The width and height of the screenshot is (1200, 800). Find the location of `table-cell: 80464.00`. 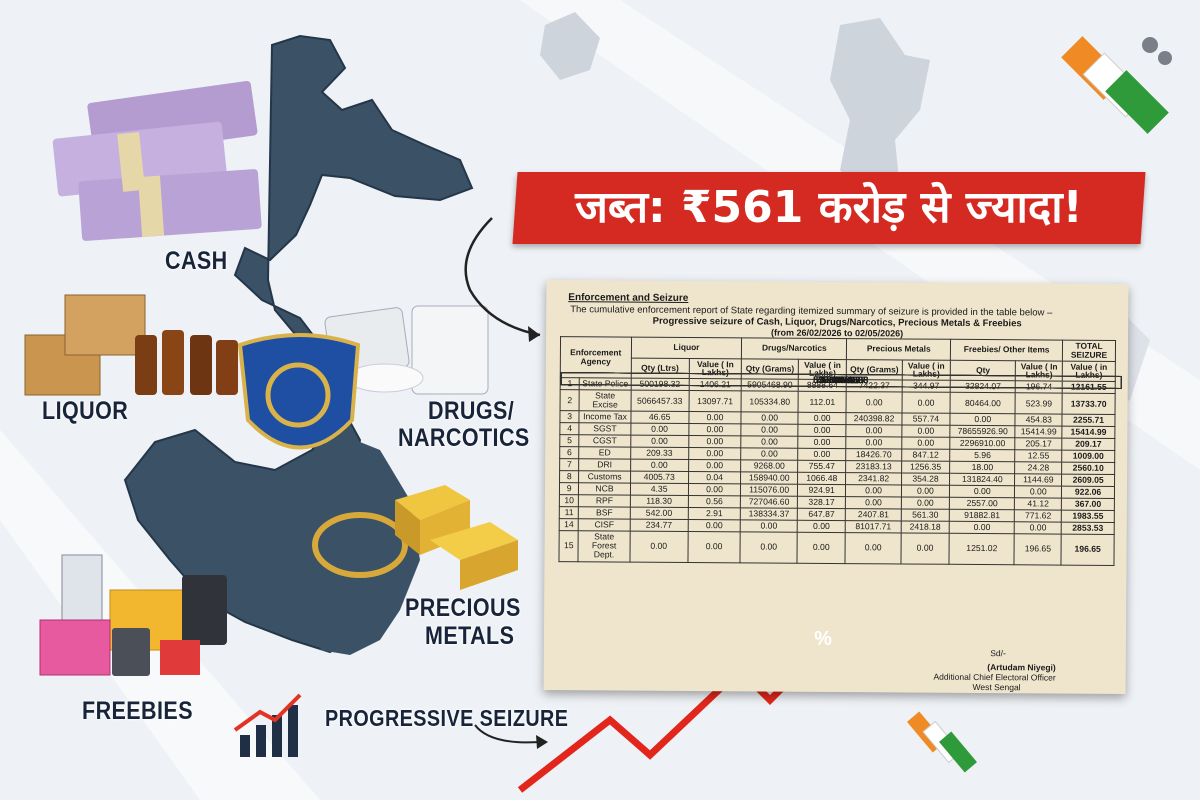

table-cell: 80464.00 is located at coordinates (983, 403).